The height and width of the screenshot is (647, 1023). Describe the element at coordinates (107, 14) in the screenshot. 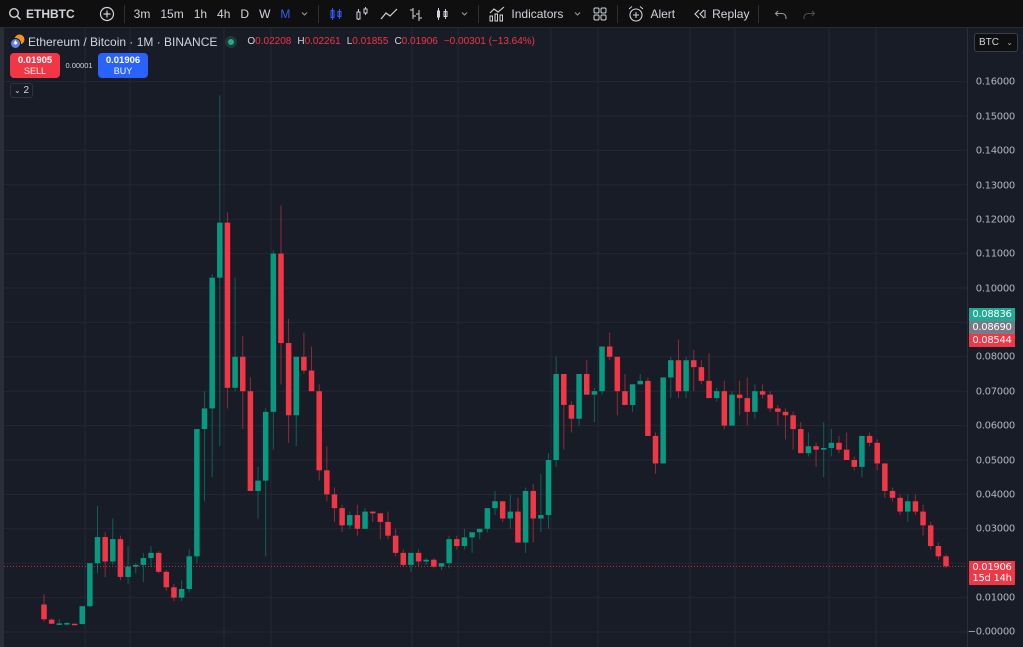

I see `compare-symbol-button` at that location.